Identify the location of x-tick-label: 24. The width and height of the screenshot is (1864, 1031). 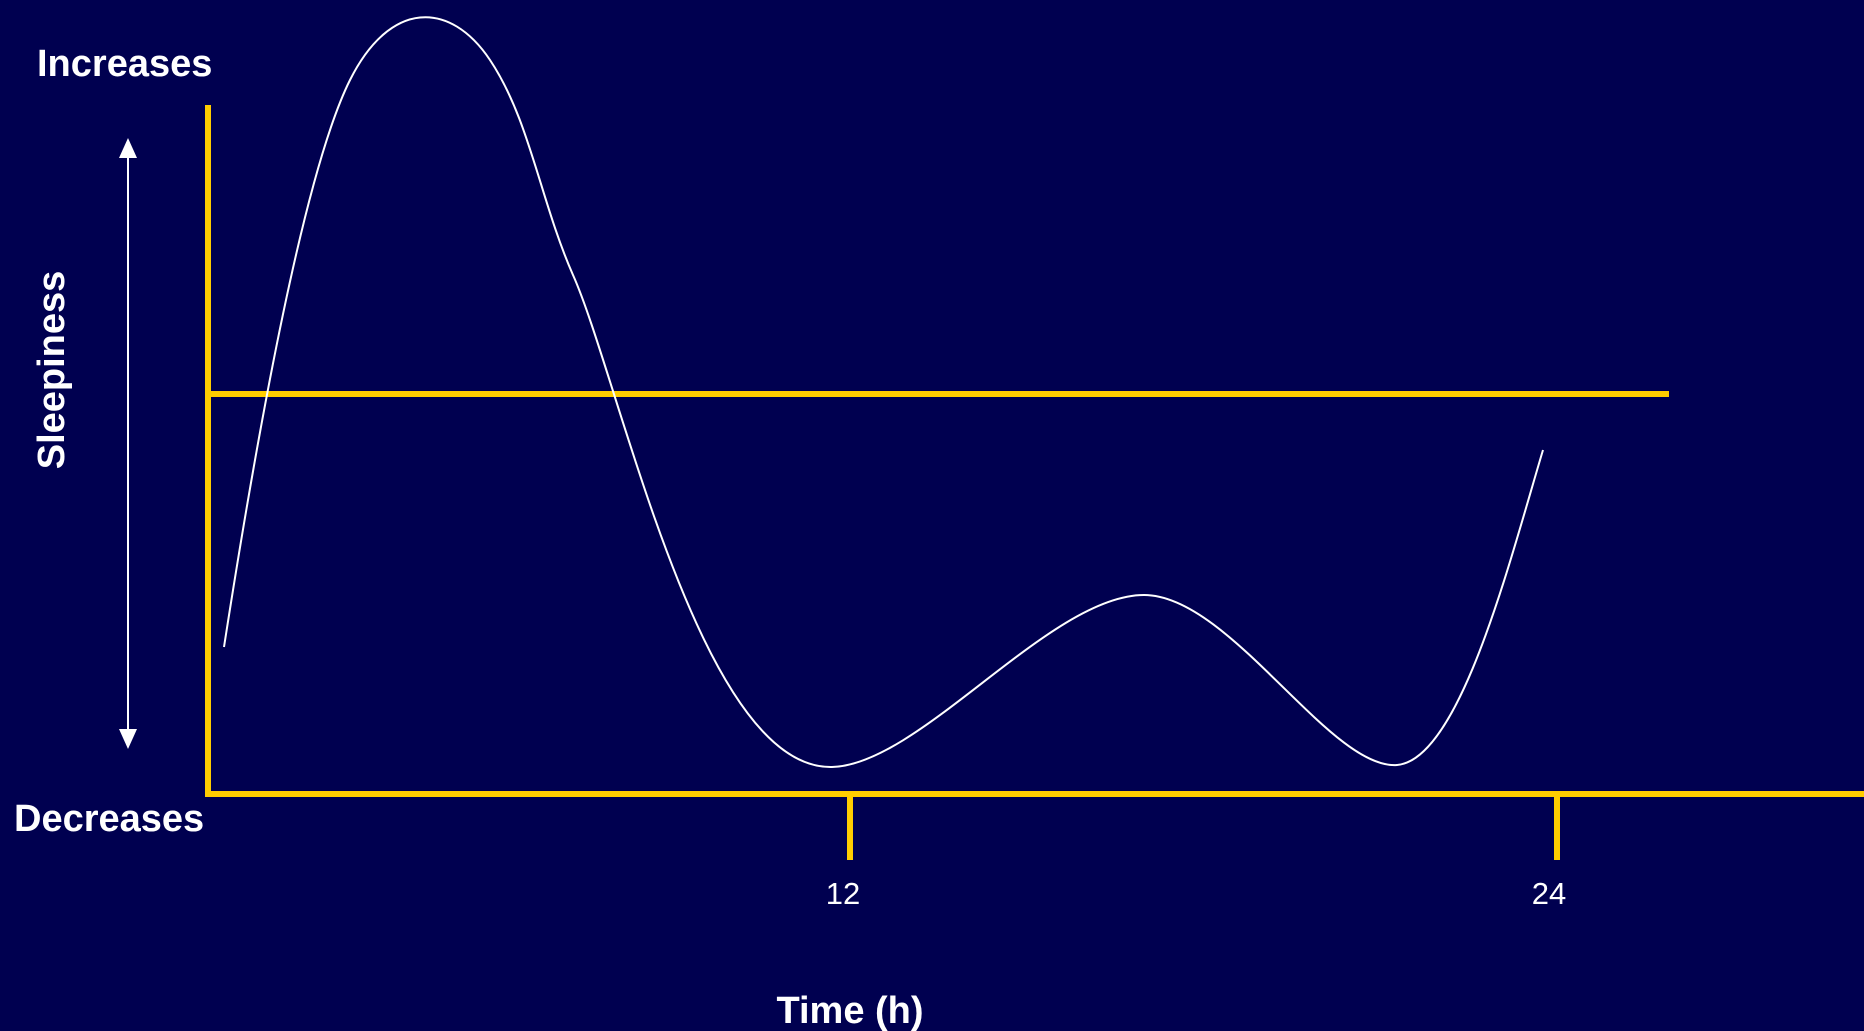
(1549, 893).